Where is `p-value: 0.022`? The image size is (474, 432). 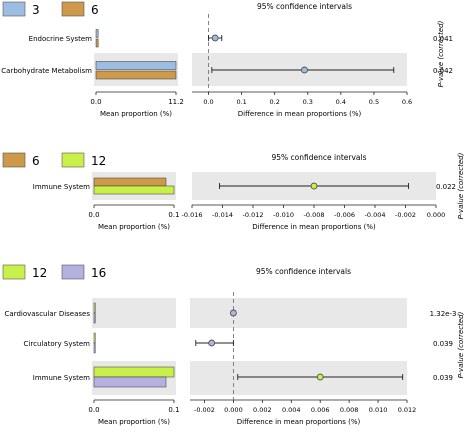 p-value: 0.022 is located at coordinates (446, 187).